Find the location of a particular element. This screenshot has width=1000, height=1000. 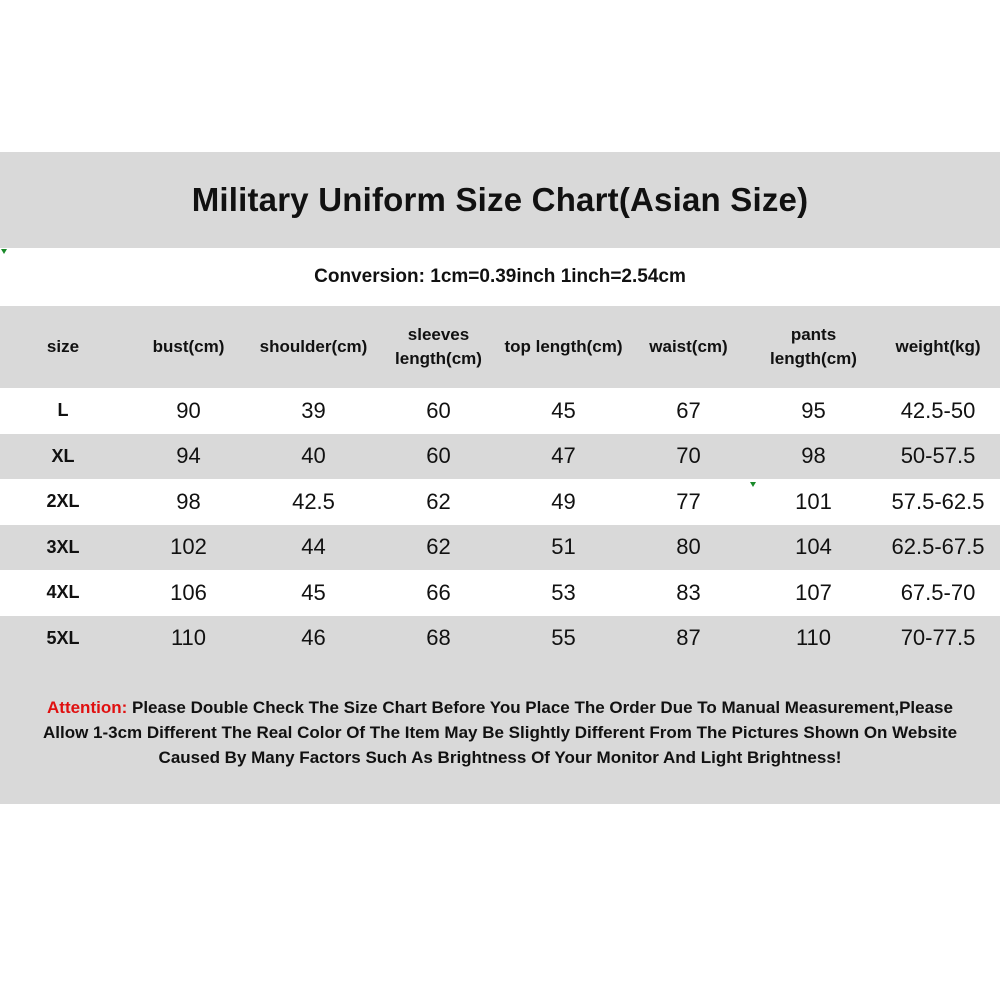

title-band: Military Uniform Size Chart(Asian Size) is located at coordinates (500, 200).